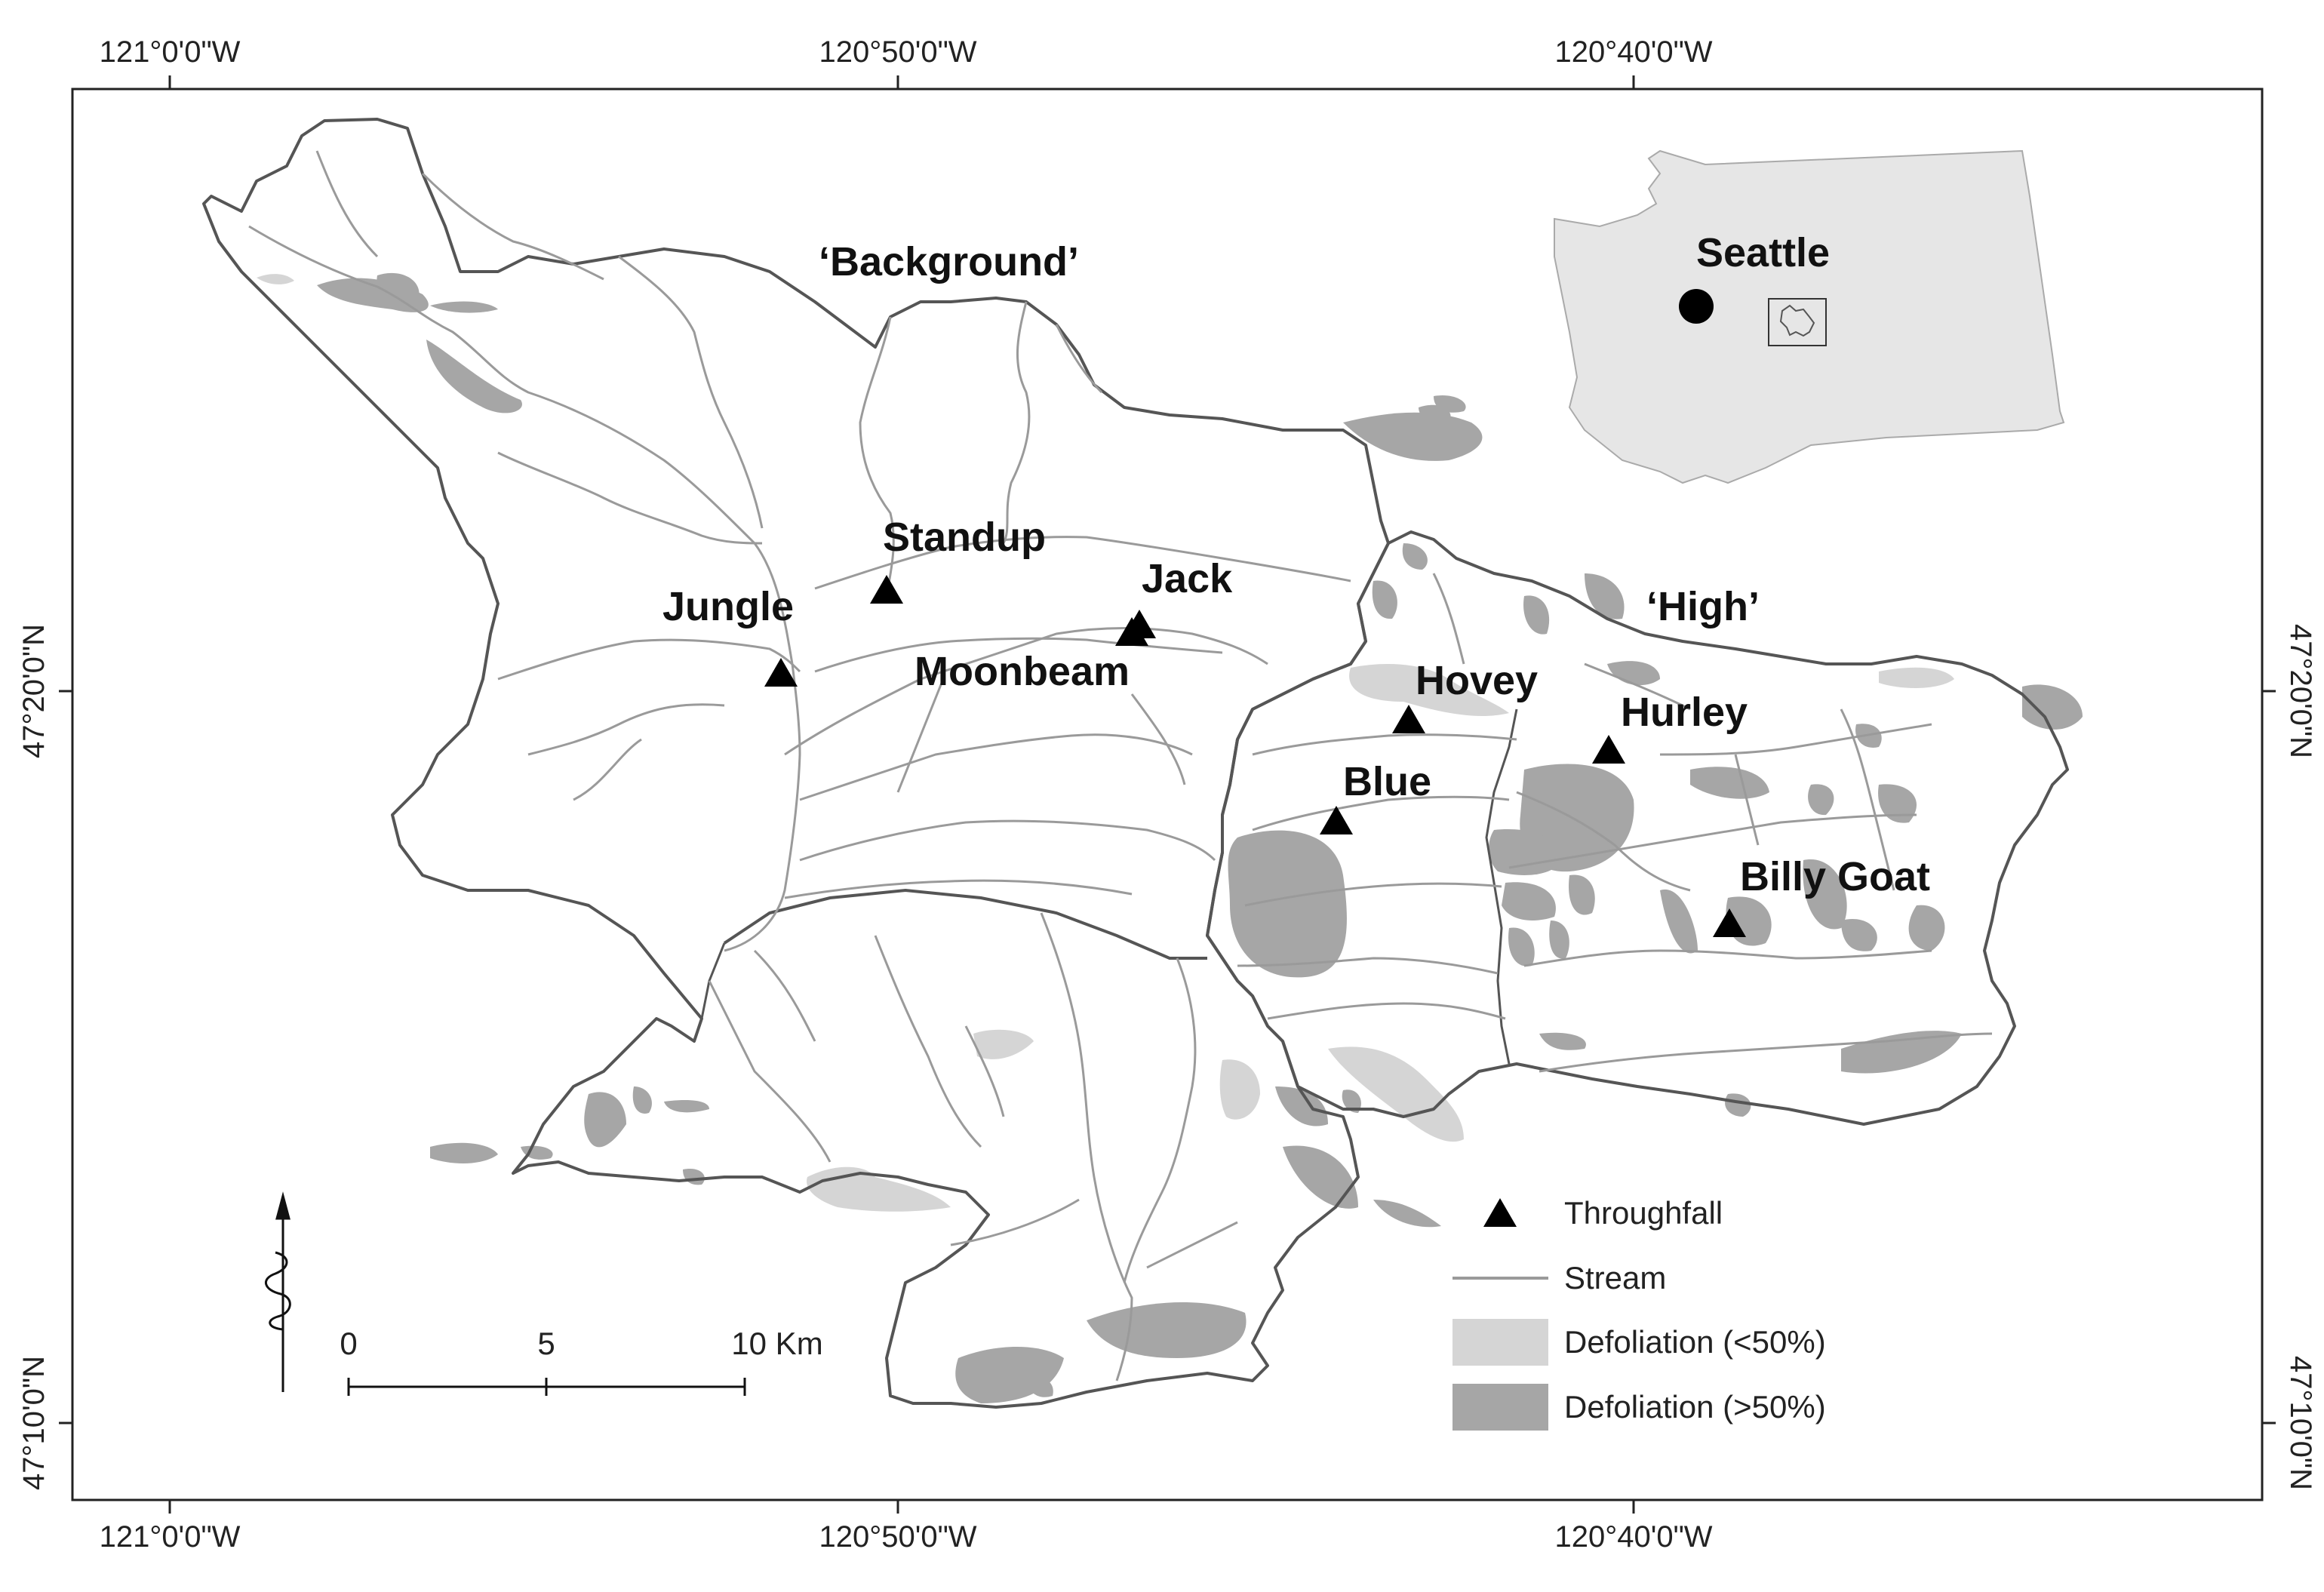  I want to click on legend-defoliation-high-swatch, so click(1500, 1407).